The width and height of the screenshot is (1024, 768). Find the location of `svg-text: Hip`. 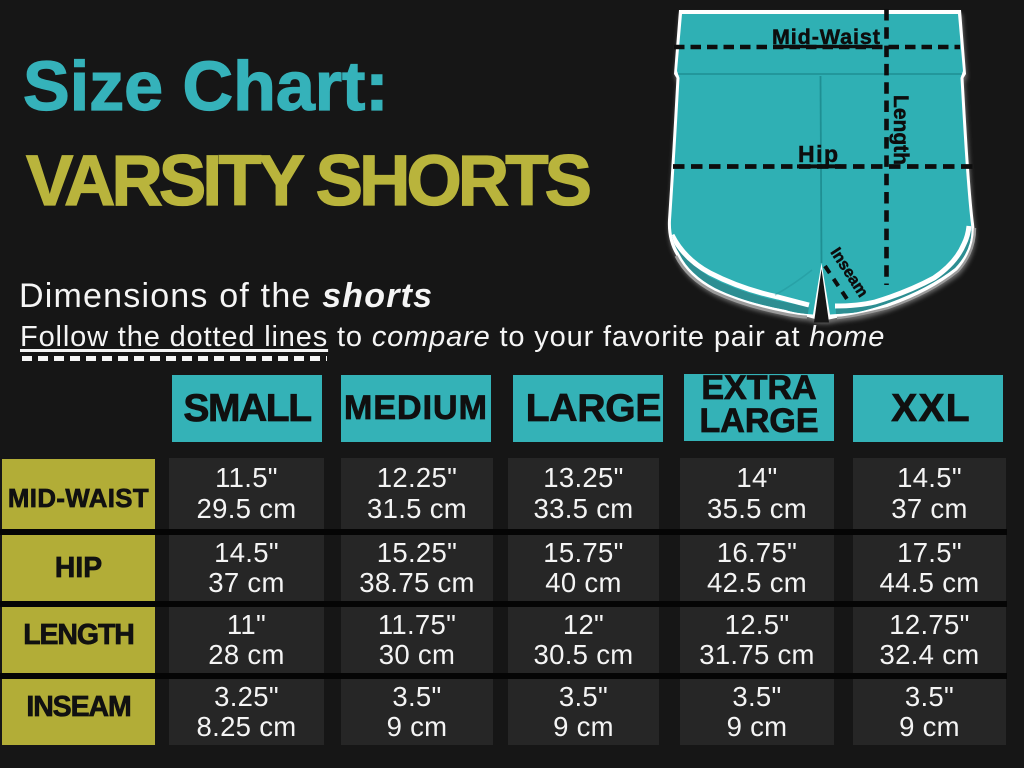

svg-text: Hip is located at coordinates (819, 154).